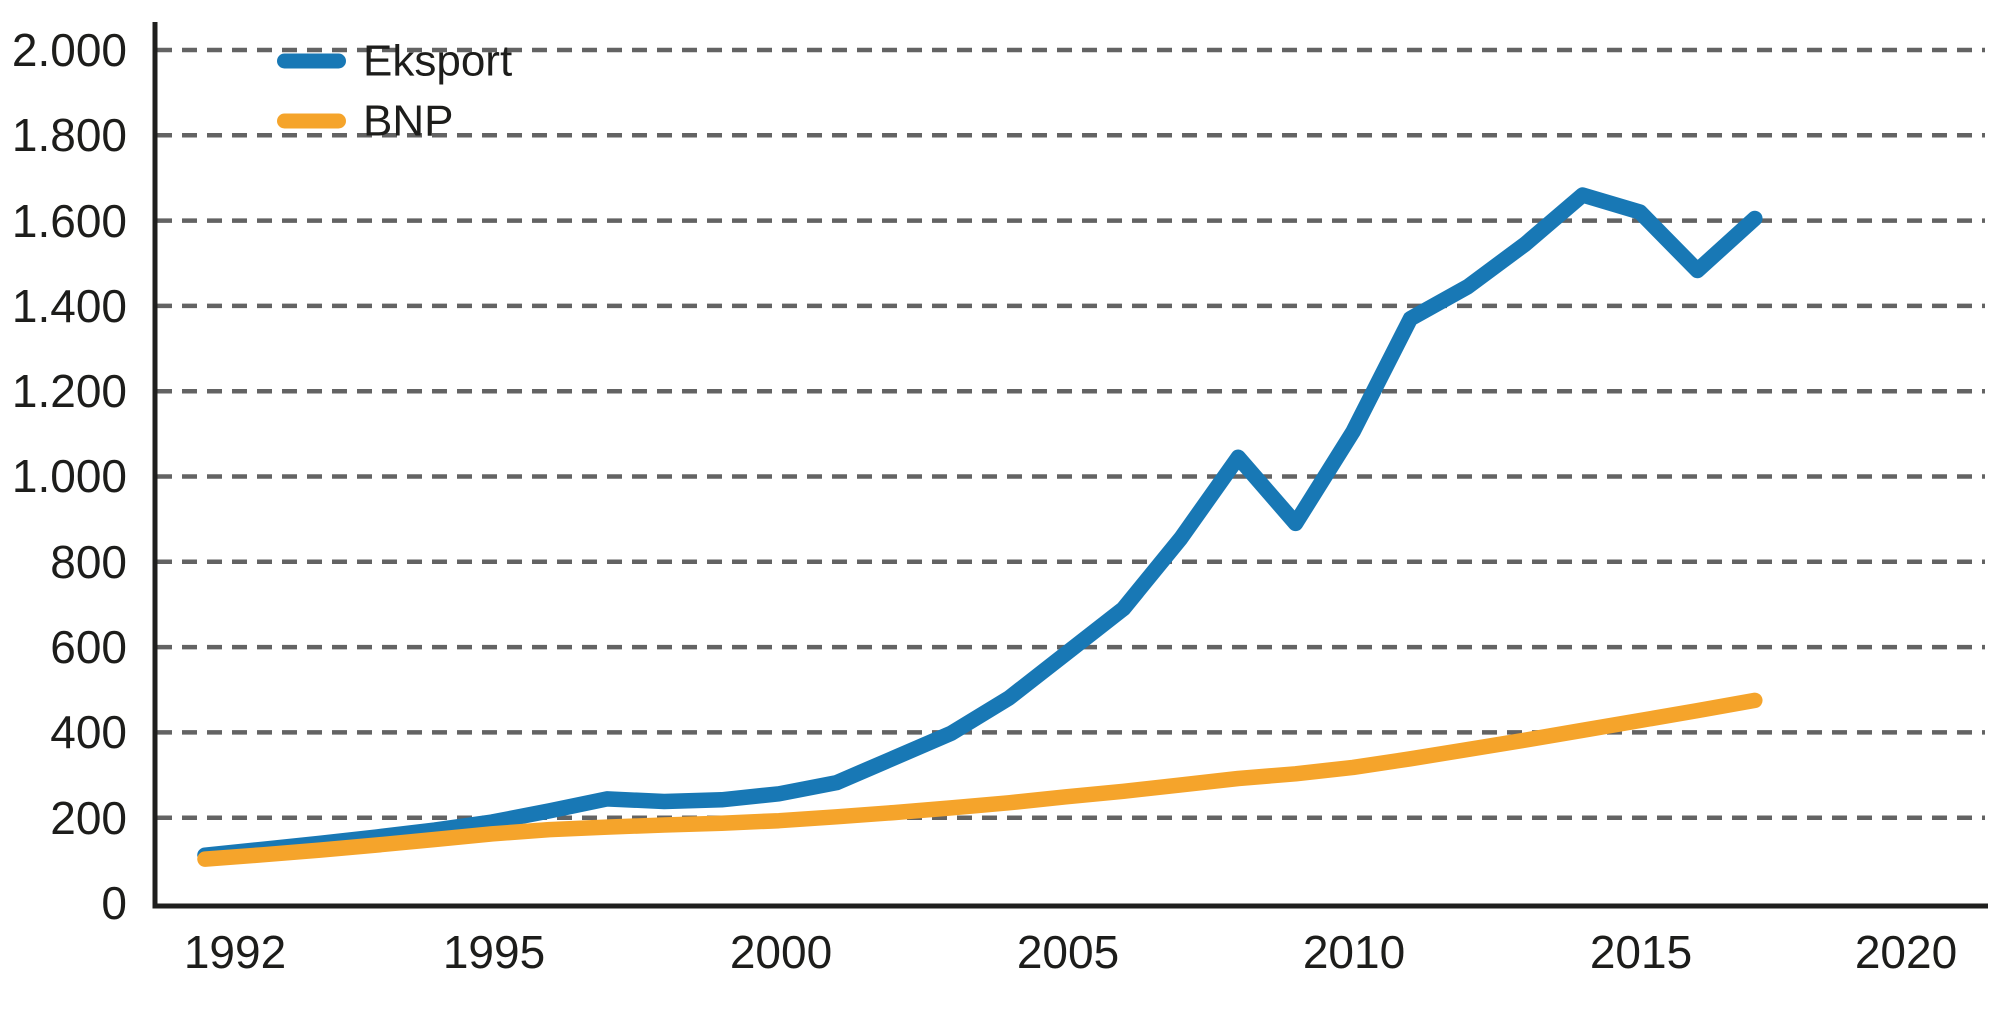  I want to click on y-tick-label: 400, so click(88, 732).